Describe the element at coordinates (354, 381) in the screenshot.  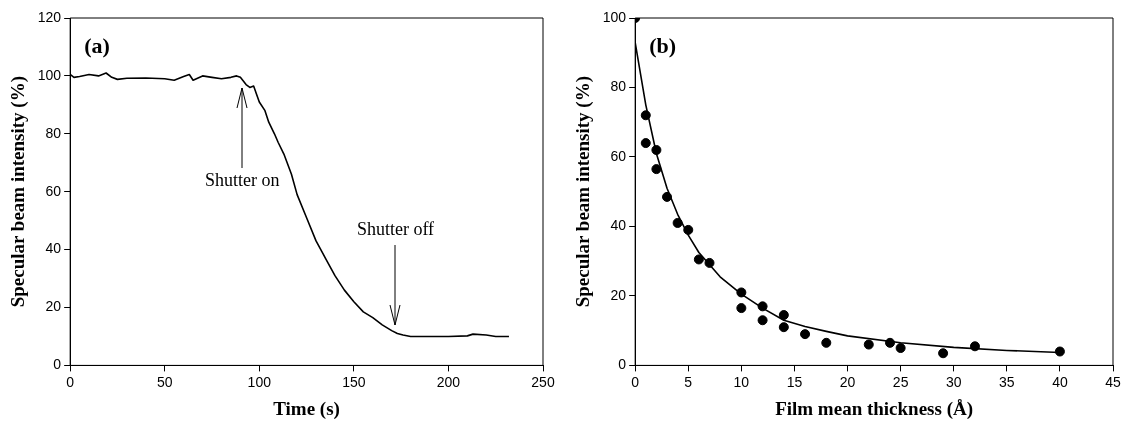
I see `x-tick-label: 150` at that location.